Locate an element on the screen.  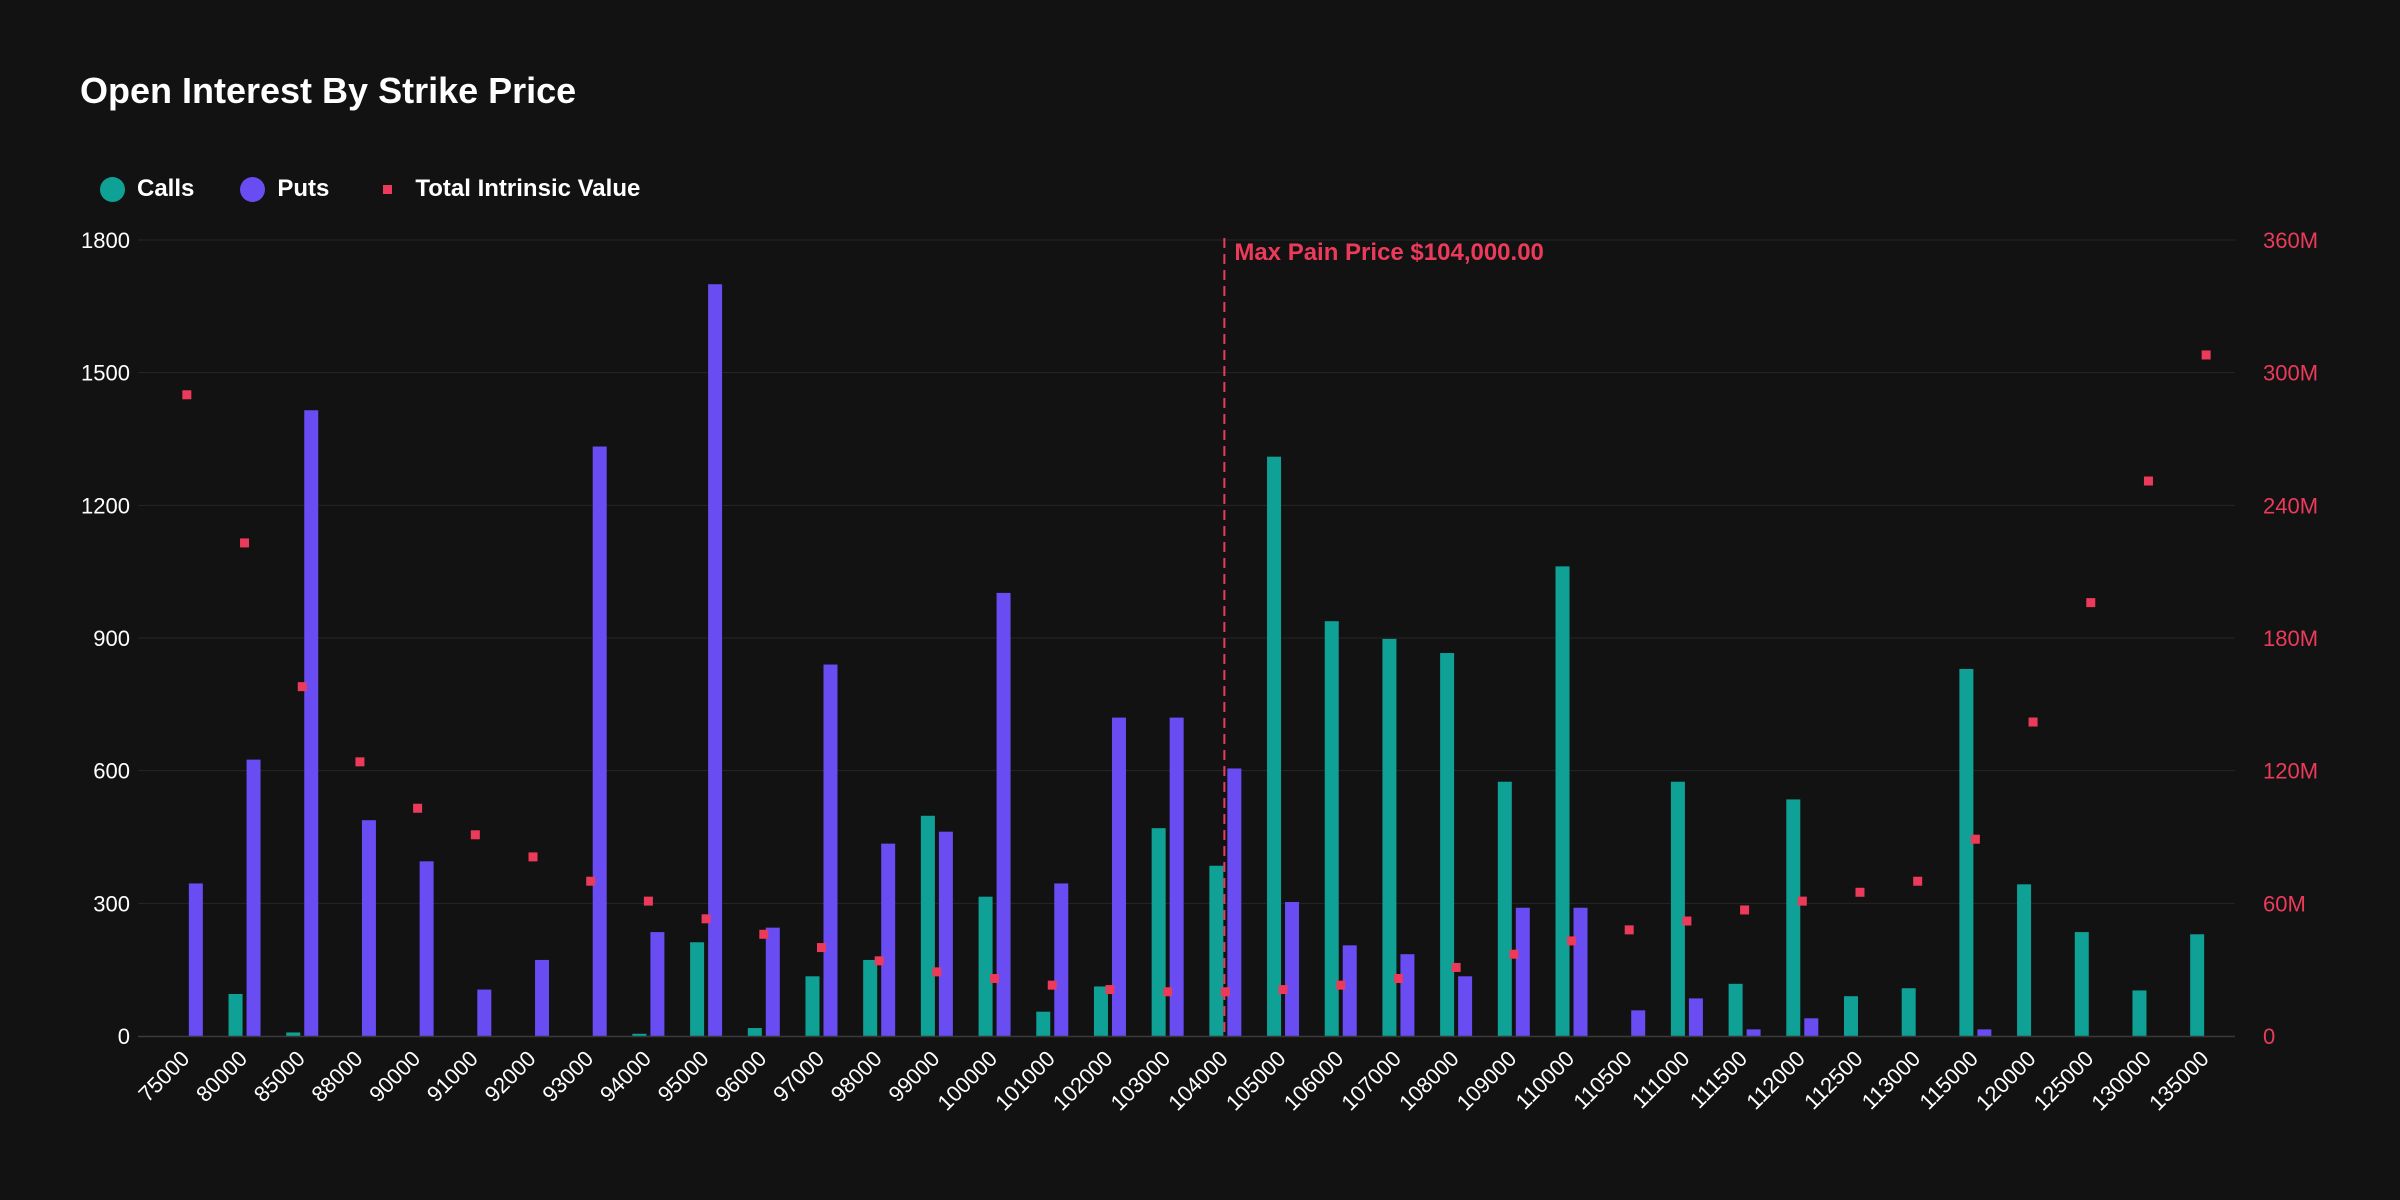
x-tick-label: 125000 is located at coordinates (2064, 1081).